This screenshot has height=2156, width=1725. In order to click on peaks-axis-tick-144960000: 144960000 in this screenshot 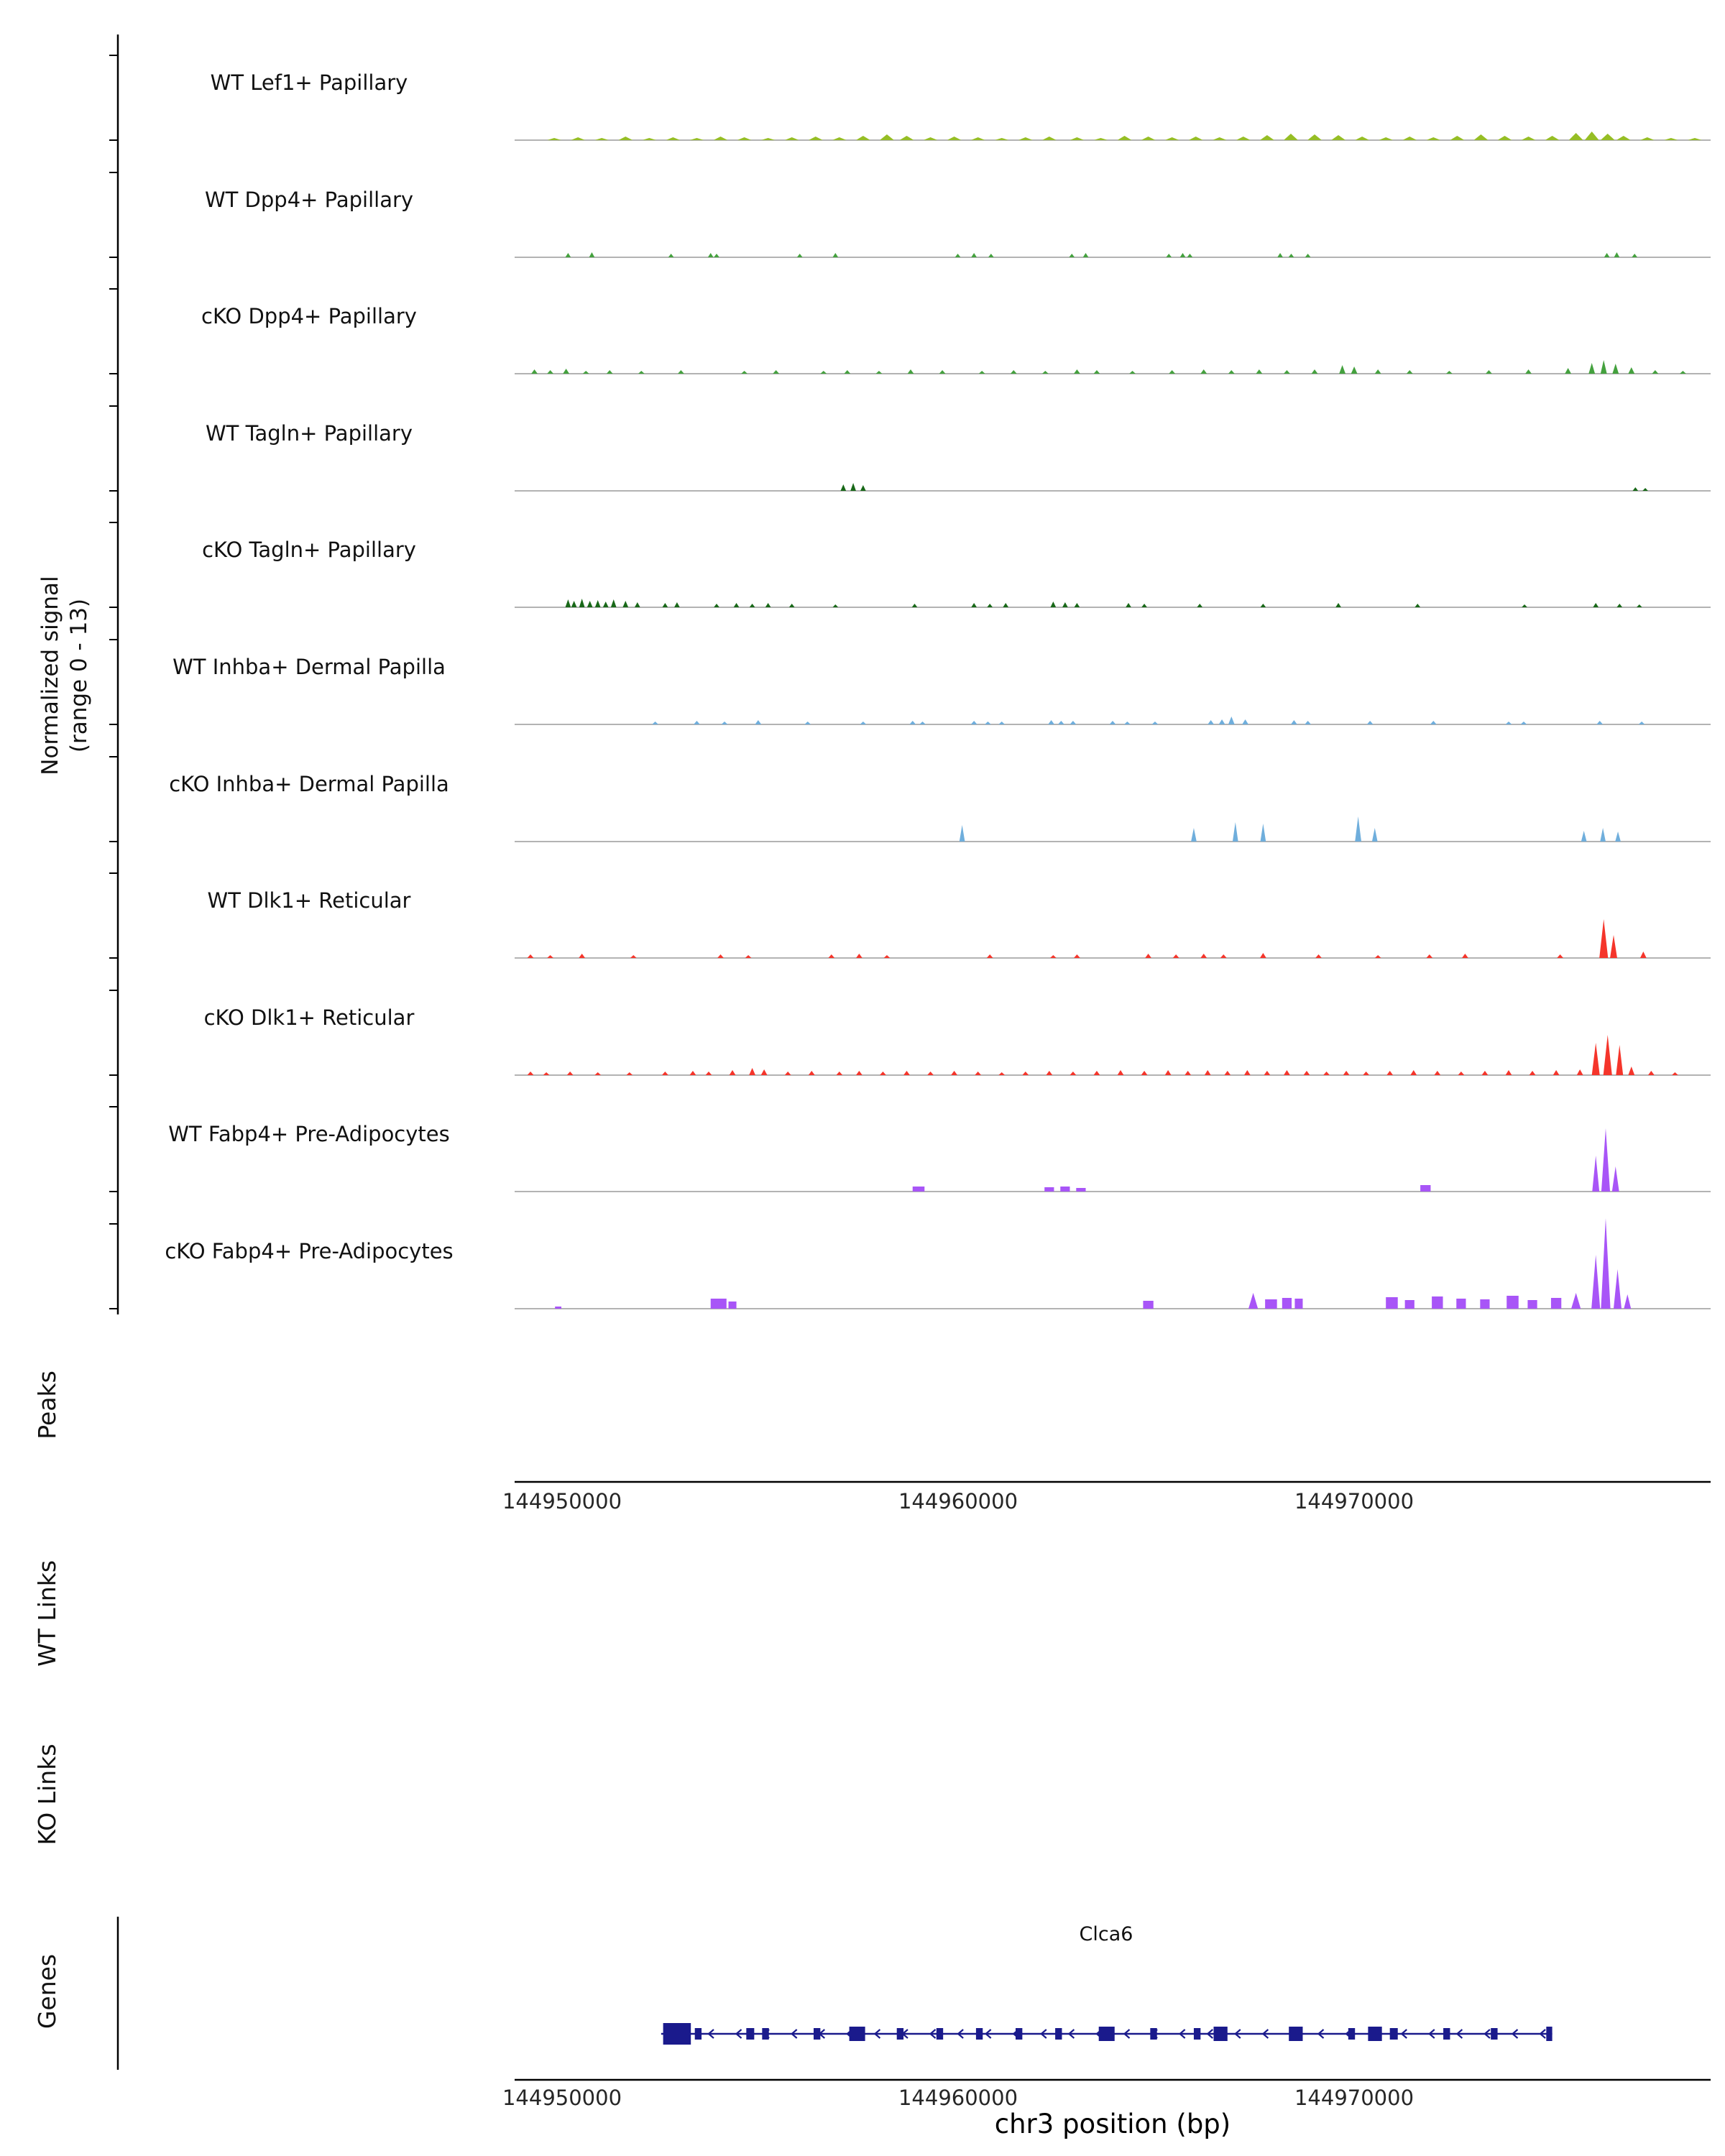, I will do `click(958, 1501)`.